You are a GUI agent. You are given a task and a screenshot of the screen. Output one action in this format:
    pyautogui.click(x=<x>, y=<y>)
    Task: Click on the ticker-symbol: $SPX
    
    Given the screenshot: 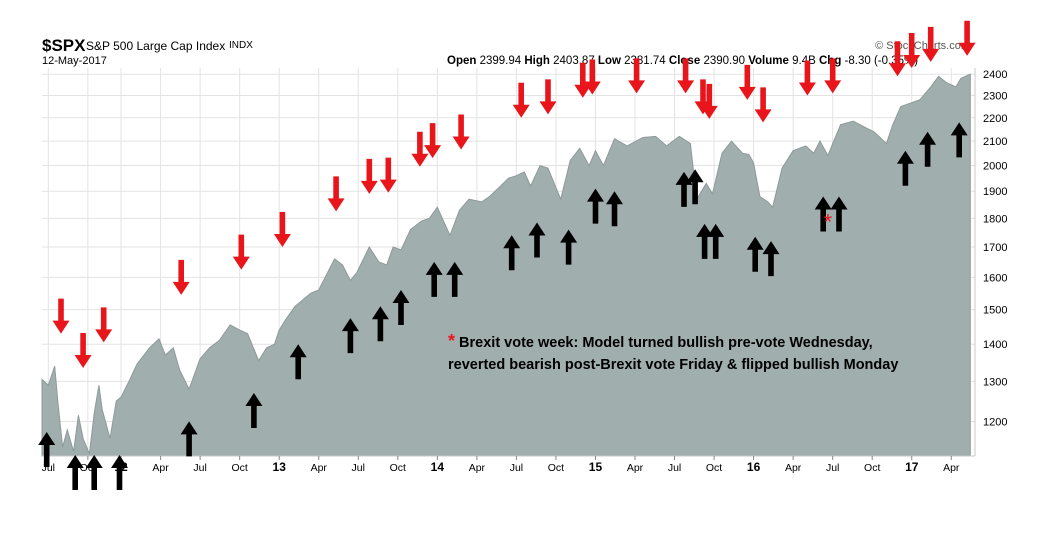 What is the action you would take?
    pyautogui.click(x=64, y=45)
    